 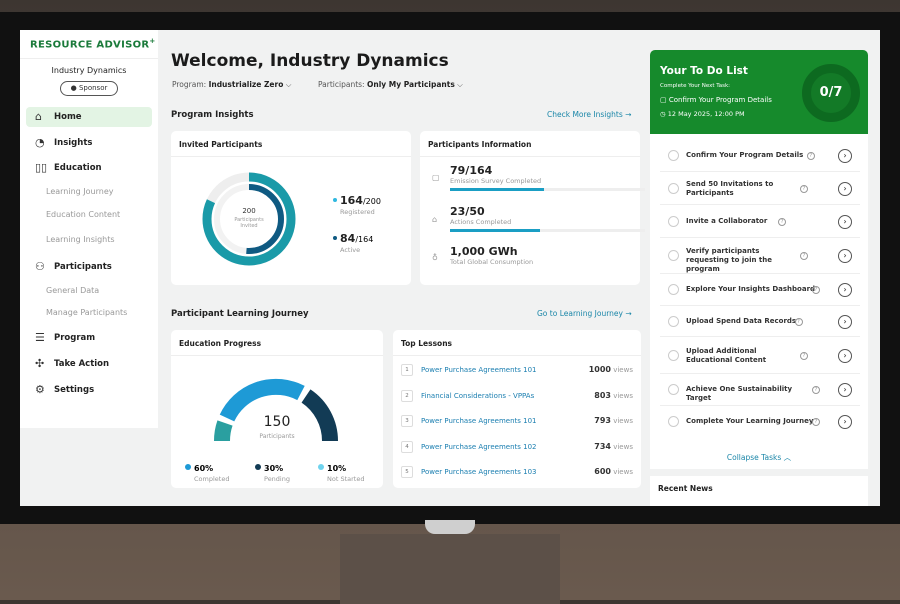 What do you see at coordinates (73, 290) in the screenshot?
I see `sidebar-item-general-data: General Data` at bounding box center [73, 290].